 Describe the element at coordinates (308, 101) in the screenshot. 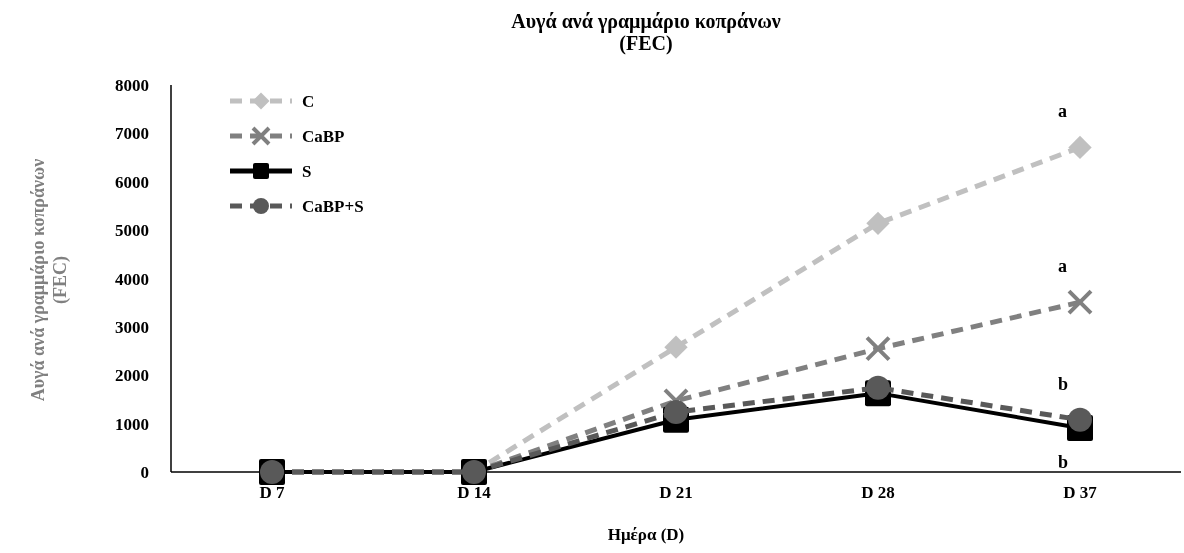

I see `legend-label: C` at that location.